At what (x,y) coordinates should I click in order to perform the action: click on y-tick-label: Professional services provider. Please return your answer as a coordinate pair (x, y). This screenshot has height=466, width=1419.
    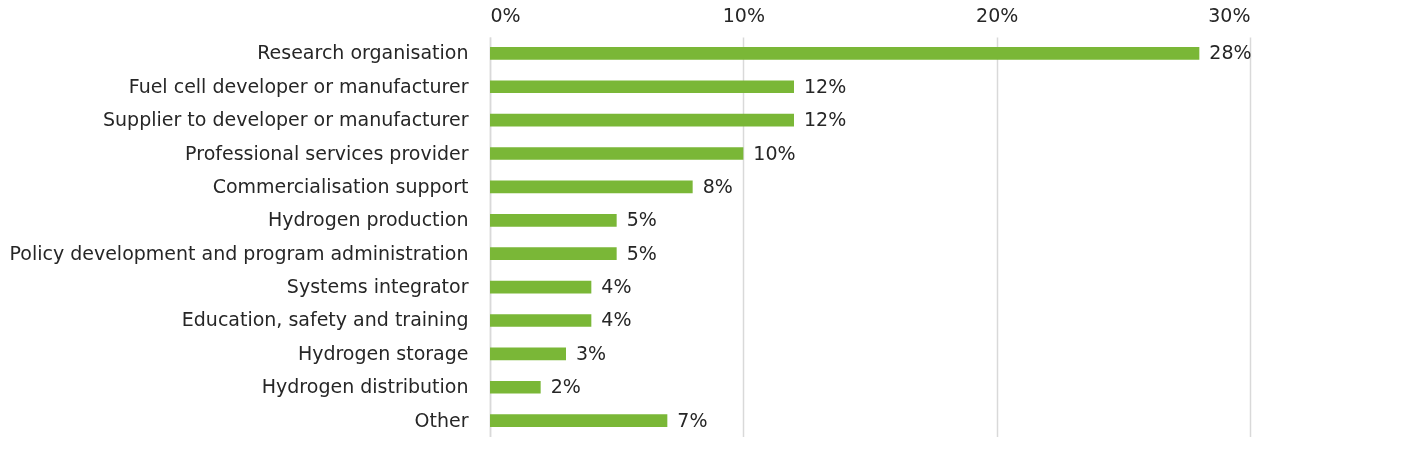
    Looking at the image, I should click on (327, 152).